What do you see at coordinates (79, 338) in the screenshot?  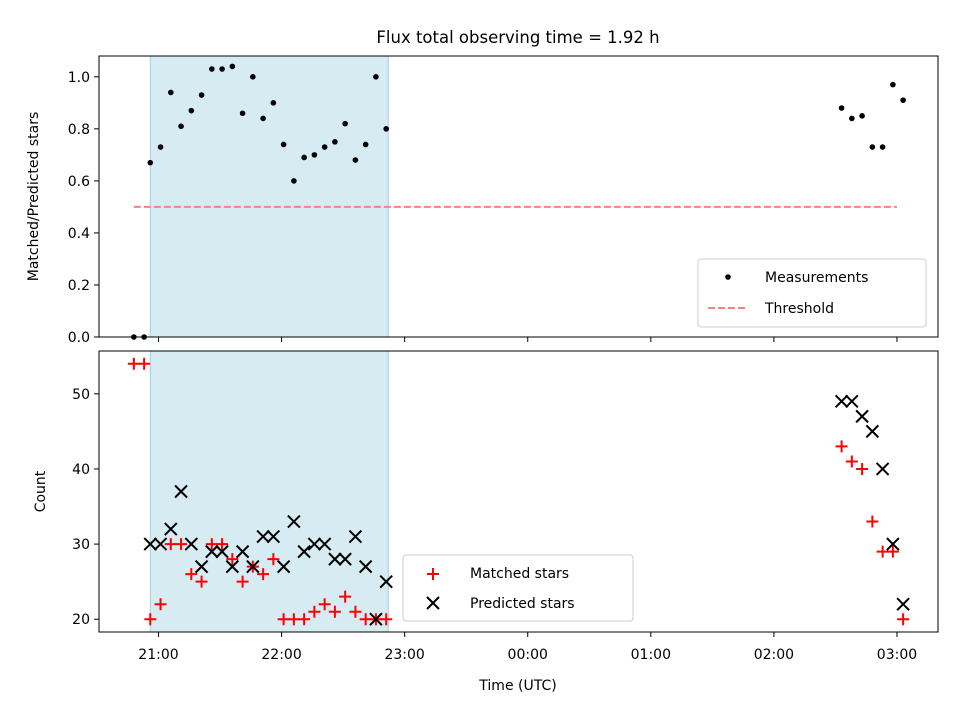 I see `top-y-tick-label: 0.0` at bounding box center [79, 338].